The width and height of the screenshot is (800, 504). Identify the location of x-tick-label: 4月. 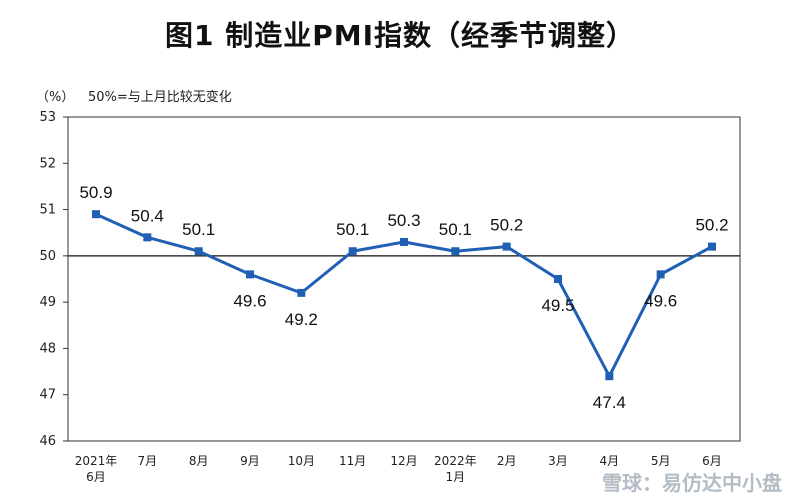
(610, 461).